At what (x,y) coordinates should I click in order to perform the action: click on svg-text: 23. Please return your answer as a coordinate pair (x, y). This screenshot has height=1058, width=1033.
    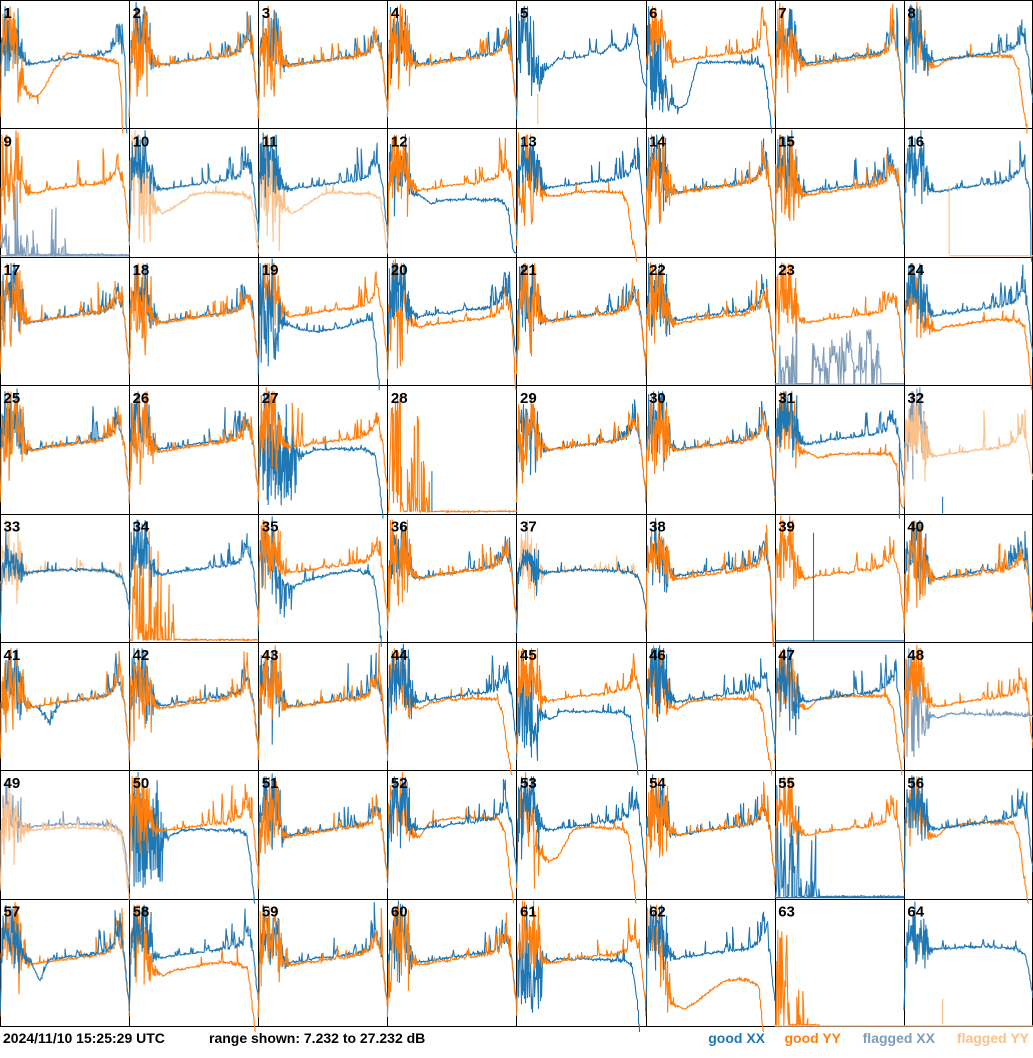
    Looking at the image, I should click on (786, 270).